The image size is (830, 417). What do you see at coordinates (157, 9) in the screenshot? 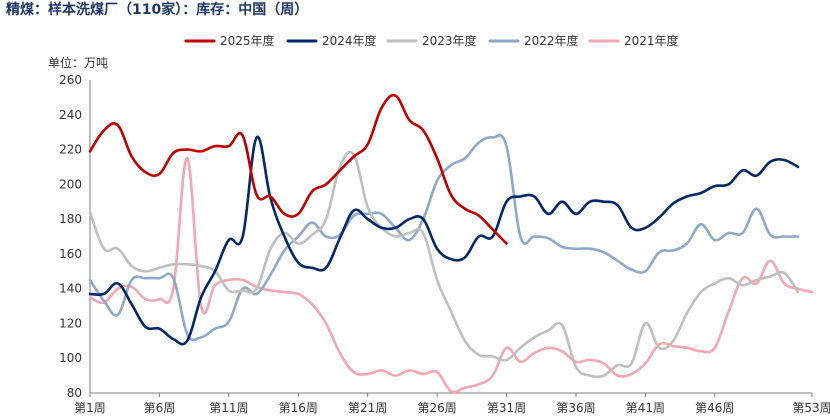
I see `chart-title: 精煤：样本洗煤厂（110家）：库存：中国（周）` at bounding box center [157, 9].